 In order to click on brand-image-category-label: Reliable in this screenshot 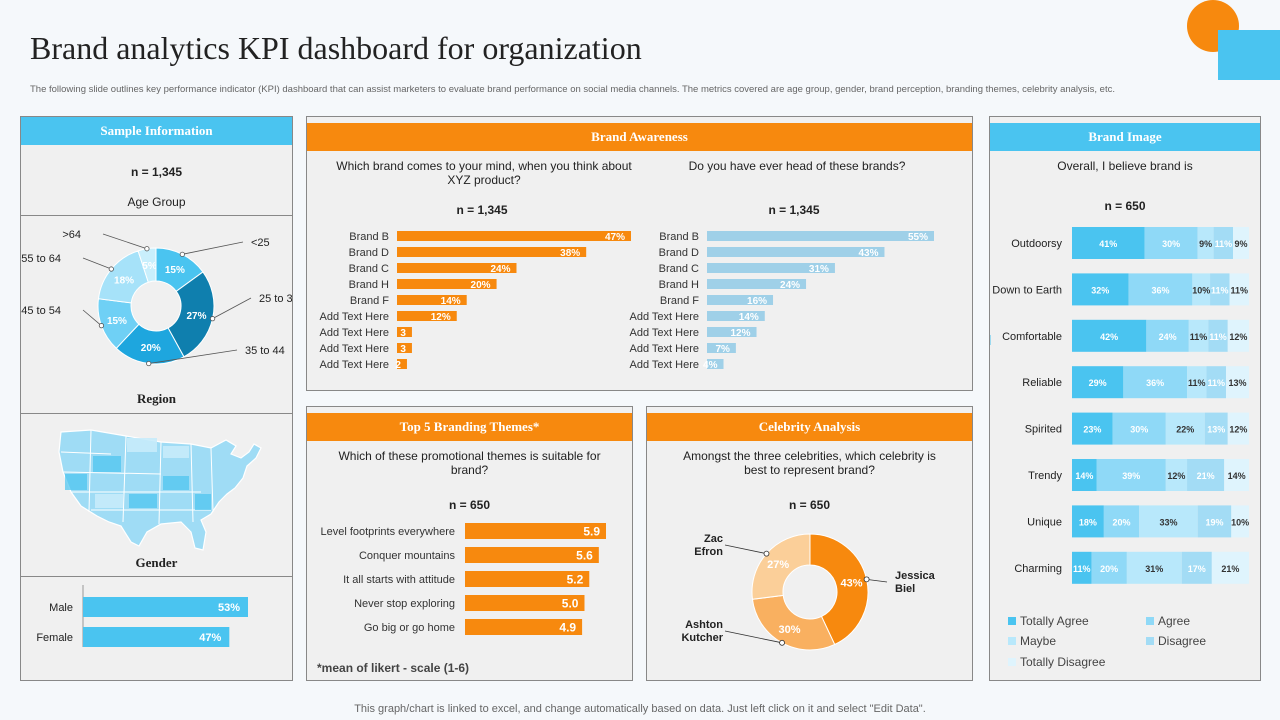, I will do `click(1042, 383)`.